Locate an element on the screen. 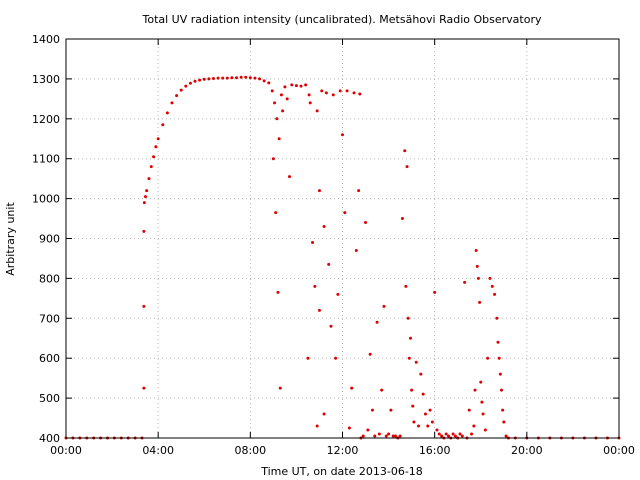  y-tick-label: 700 is located at coordinates (49, 318).